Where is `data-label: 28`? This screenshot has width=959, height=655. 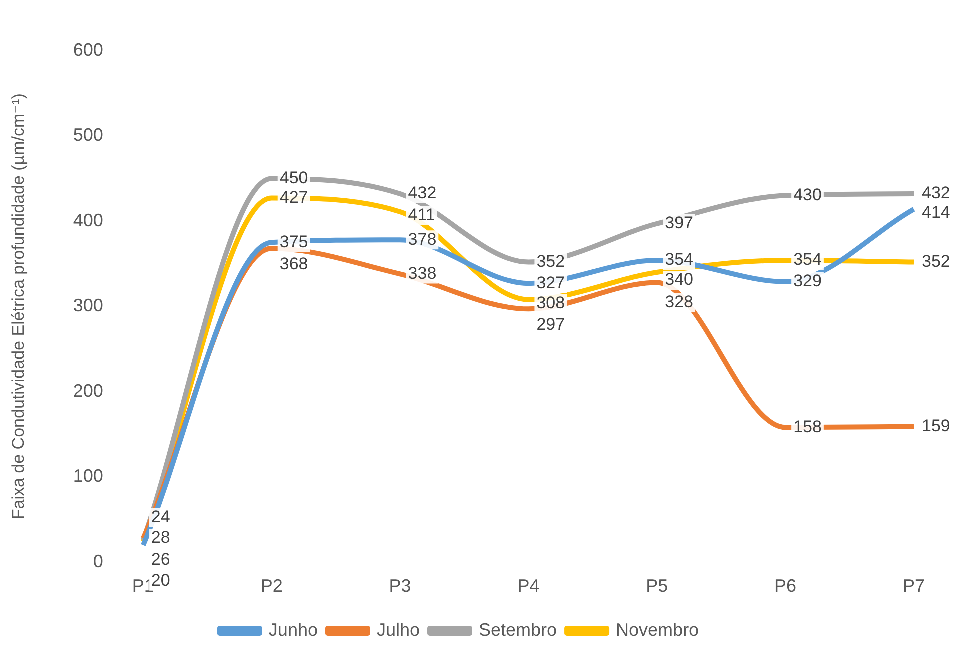
data-label: 28 is located at coordinates (160, 538).